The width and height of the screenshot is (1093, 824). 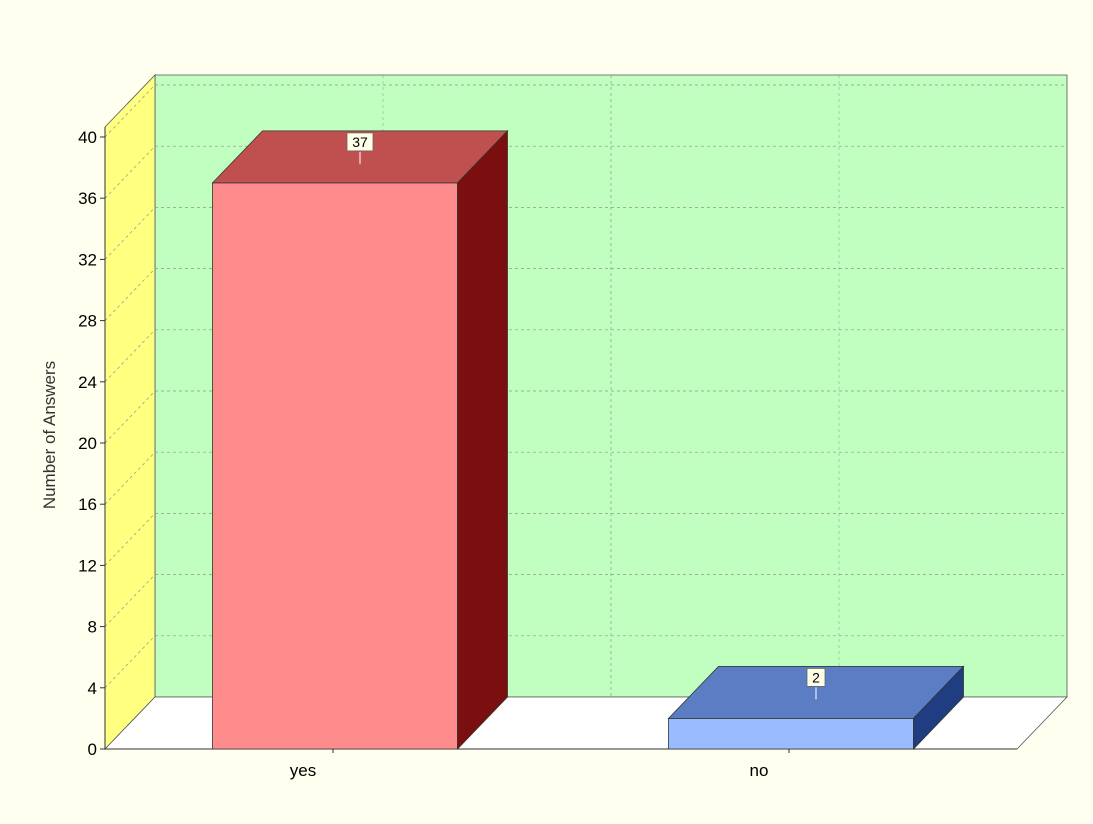 What do you see at coordinates (87, 504) in the screenshot?
I see `y-tick-label: 16` at bounding box center [87, 504].